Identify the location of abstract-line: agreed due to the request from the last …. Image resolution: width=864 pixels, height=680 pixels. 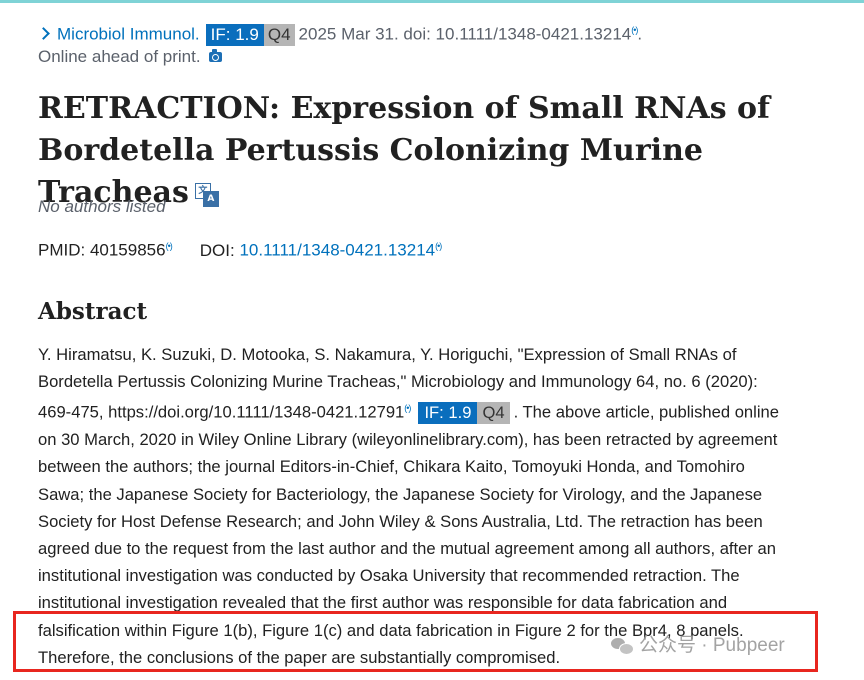
(407, 548).